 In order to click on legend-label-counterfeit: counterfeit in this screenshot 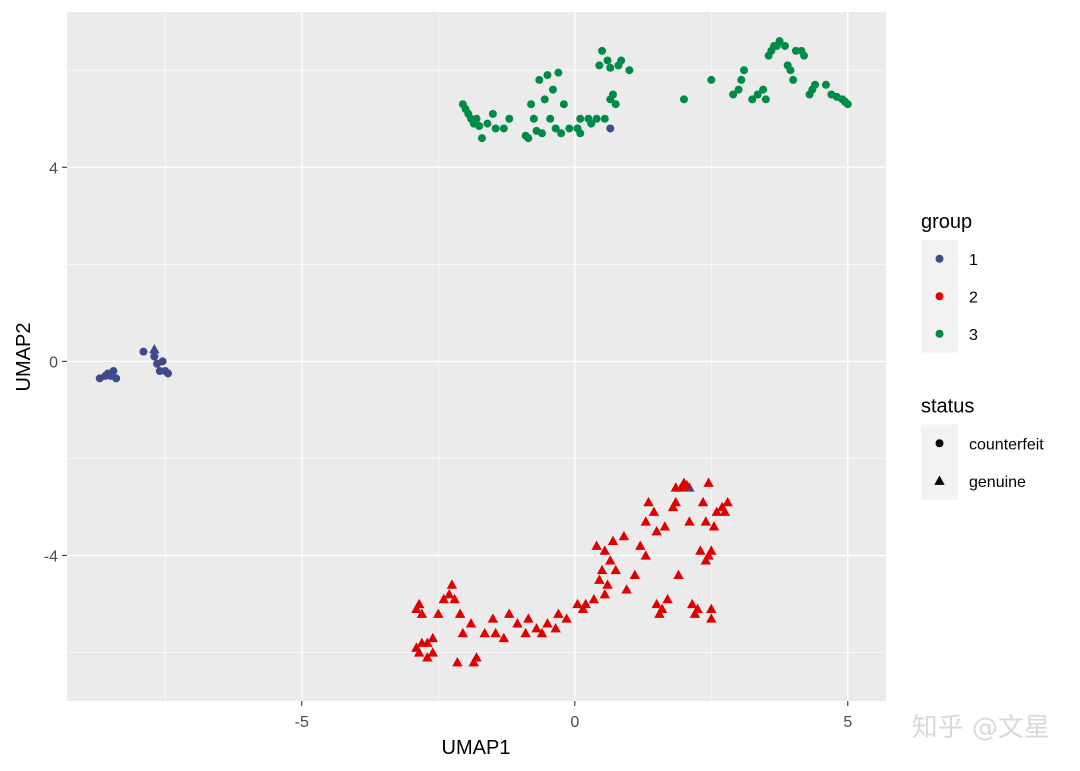, I will do `click(1006, 444)`.